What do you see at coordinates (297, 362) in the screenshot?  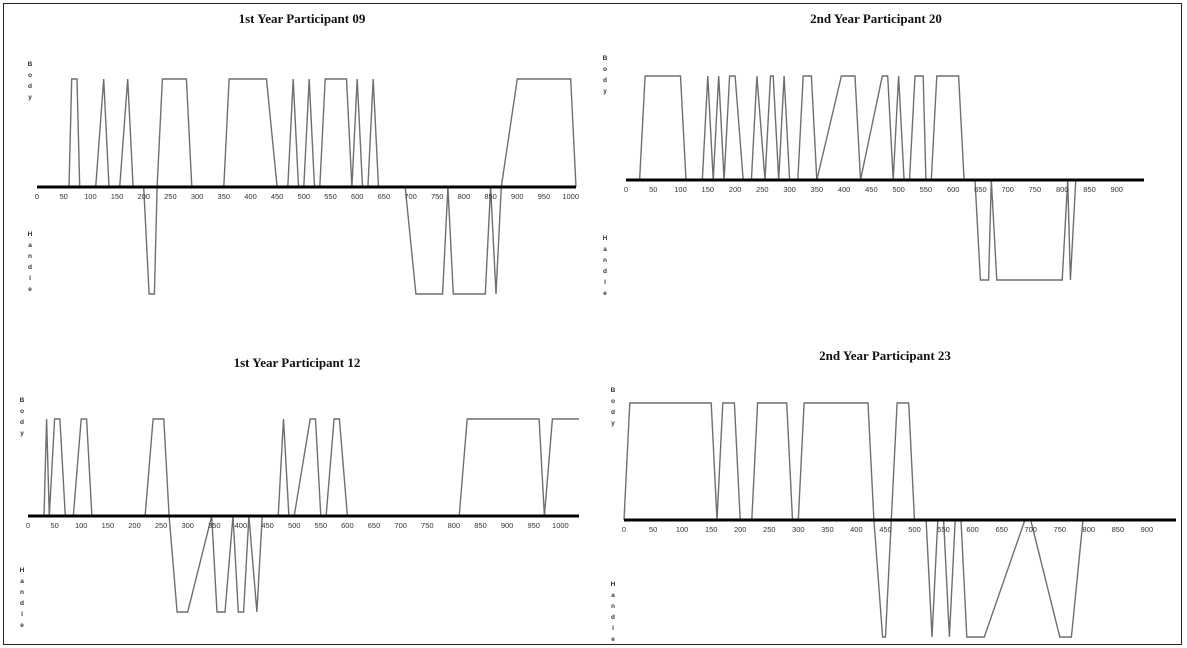 I see `chart-title-p12: 1st Year Participant 12` at bounding box center [297, 362].